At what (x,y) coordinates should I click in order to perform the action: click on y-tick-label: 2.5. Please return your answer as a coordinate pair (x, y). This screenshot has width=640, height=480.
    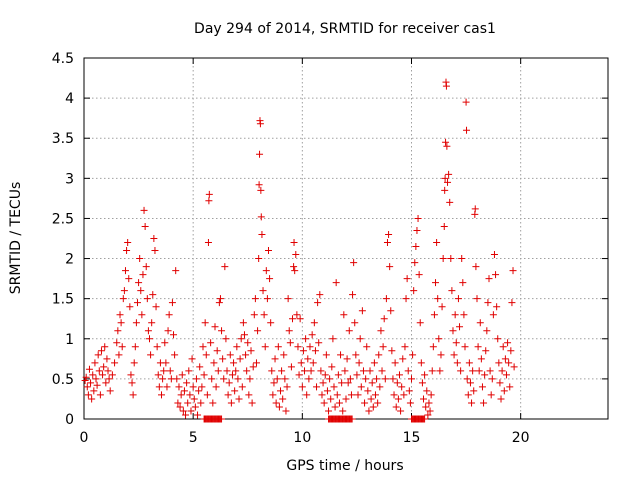
    Looking at the image, I should click on (63, 219).